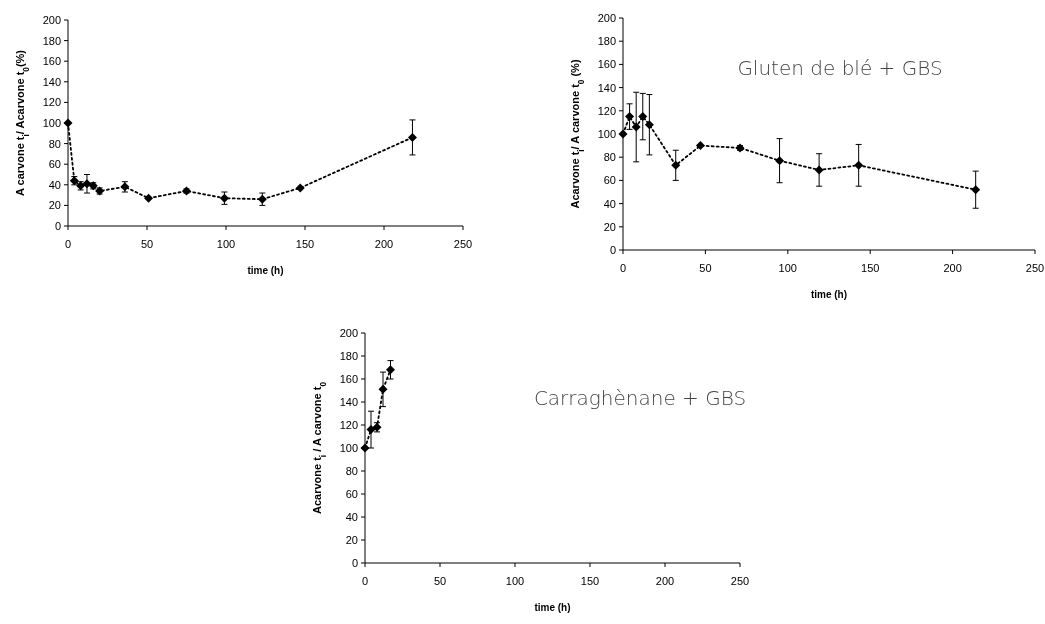 The image size is (1045, 624). Describe the element at coordinates (640, 398) in the screenshot. I see `annotation: Carraghènane + GBS` at that location.